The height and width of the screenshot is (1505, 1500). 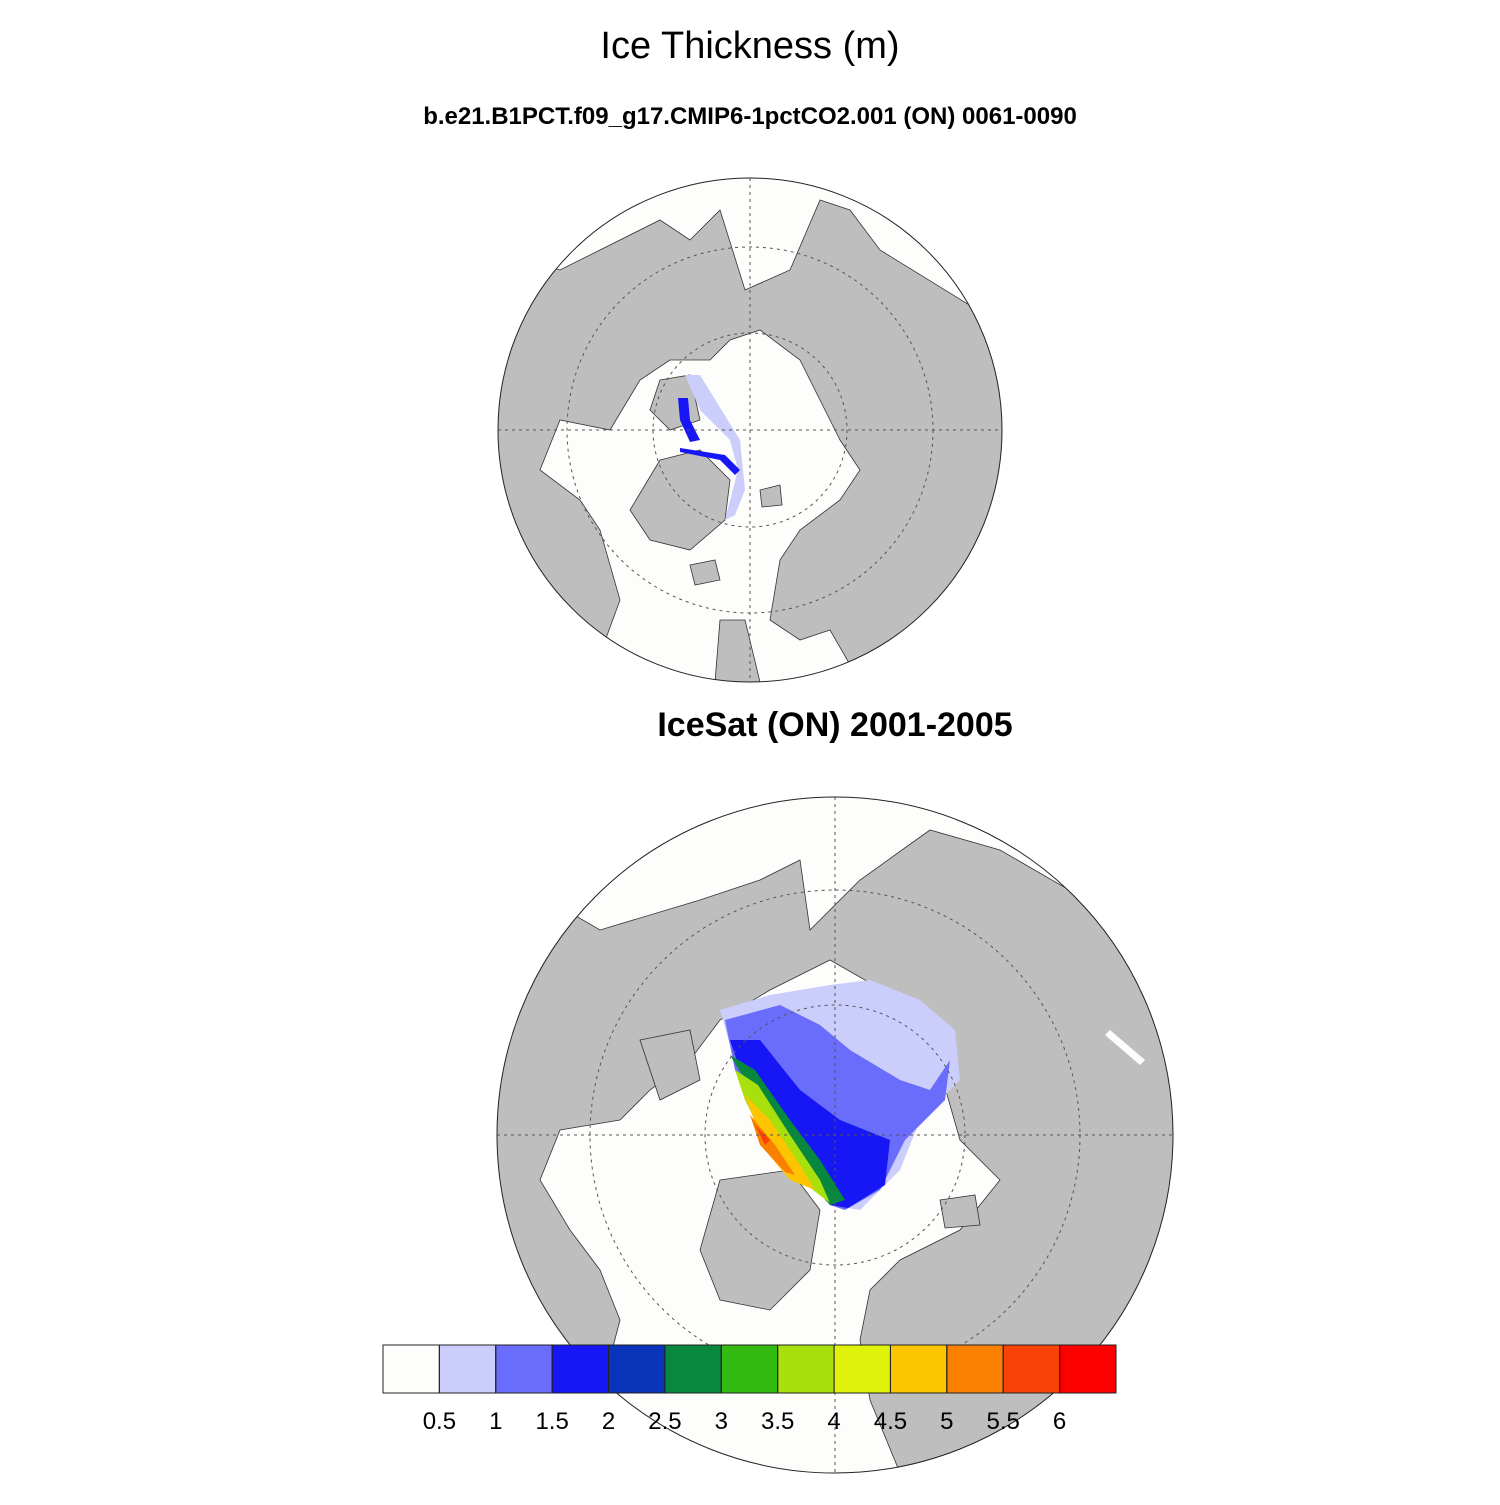 I want to click on colorbar-label: 0.5, so click(x=439, y=1421).